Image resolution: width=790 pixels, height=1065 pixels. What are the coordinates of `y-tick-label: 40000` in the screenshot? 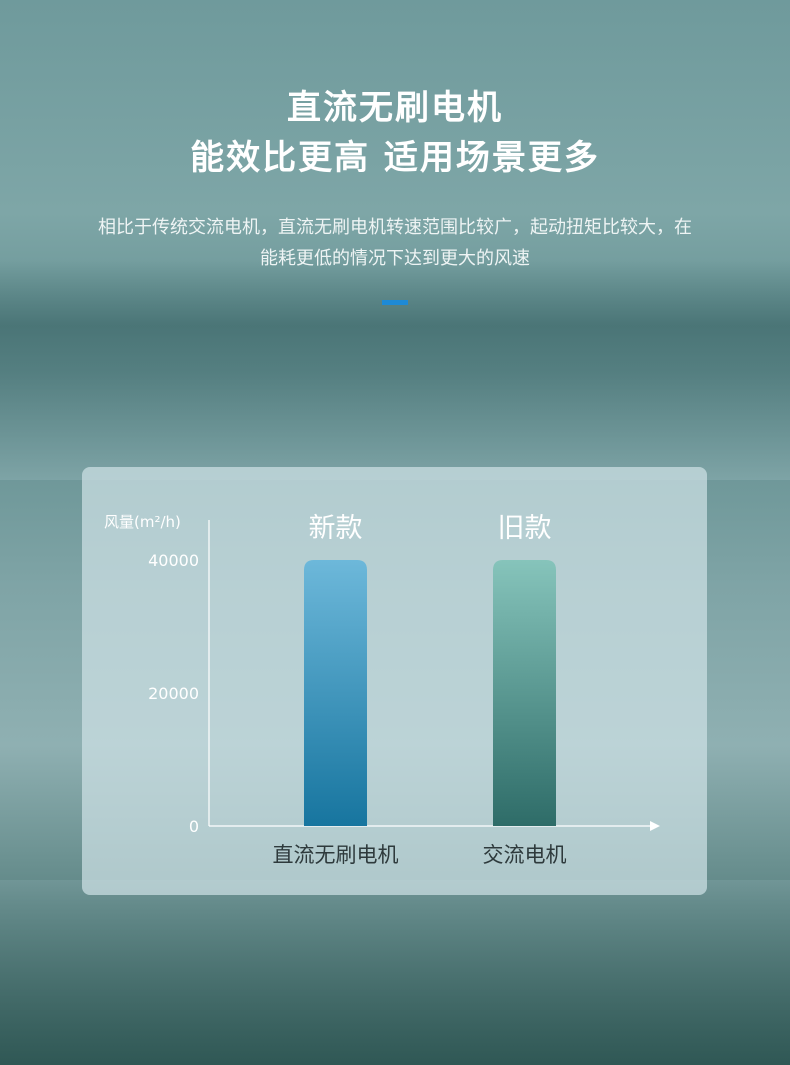 It's located at (173, 560).